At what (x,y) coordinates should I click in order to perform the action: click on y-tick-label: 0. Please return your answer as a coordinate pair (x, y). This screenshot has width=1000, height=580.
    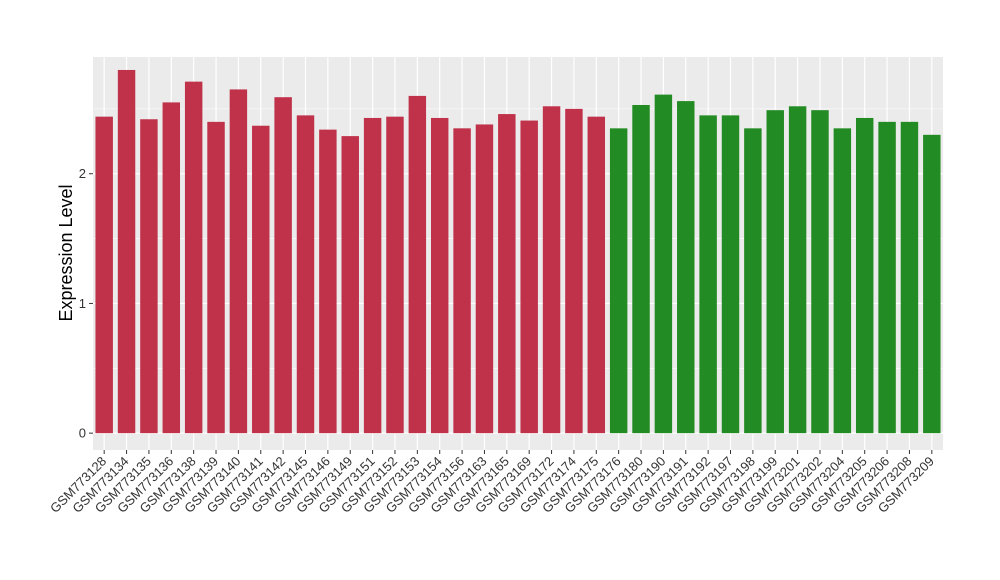
    Looking at the image, I should click on (82, 433).